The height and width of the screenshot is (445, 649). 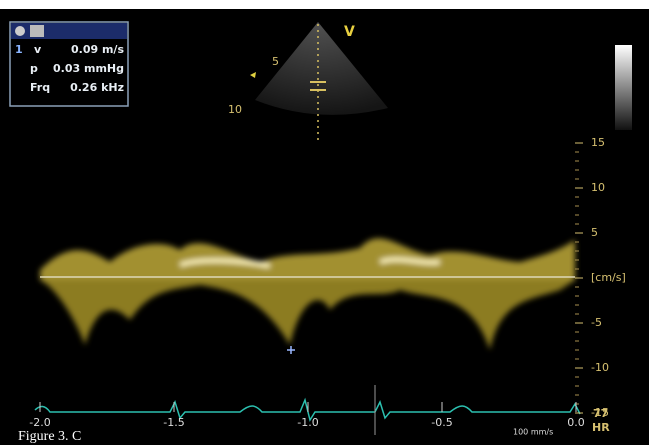 What do you see at coordinates (69, 31) in the screenshot?
I see `readout-header` at bounding box center [69, 31].